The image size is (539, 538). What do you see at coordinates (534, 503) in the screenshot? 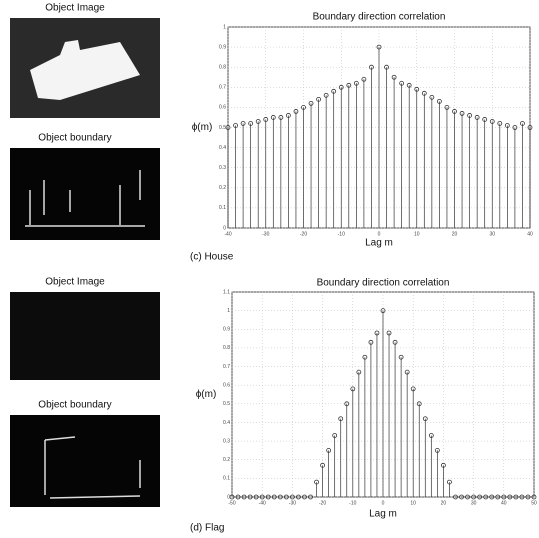
I see `x-tick-label: 50` at bounding box center [534, 503].